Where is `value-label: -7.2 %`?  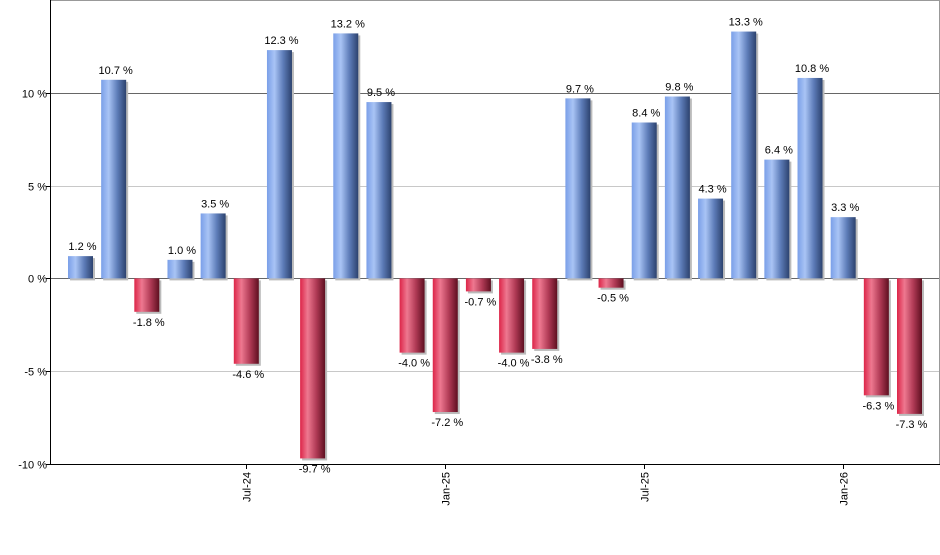
value-label: -7.2 % is located at coordinates (447, 423).